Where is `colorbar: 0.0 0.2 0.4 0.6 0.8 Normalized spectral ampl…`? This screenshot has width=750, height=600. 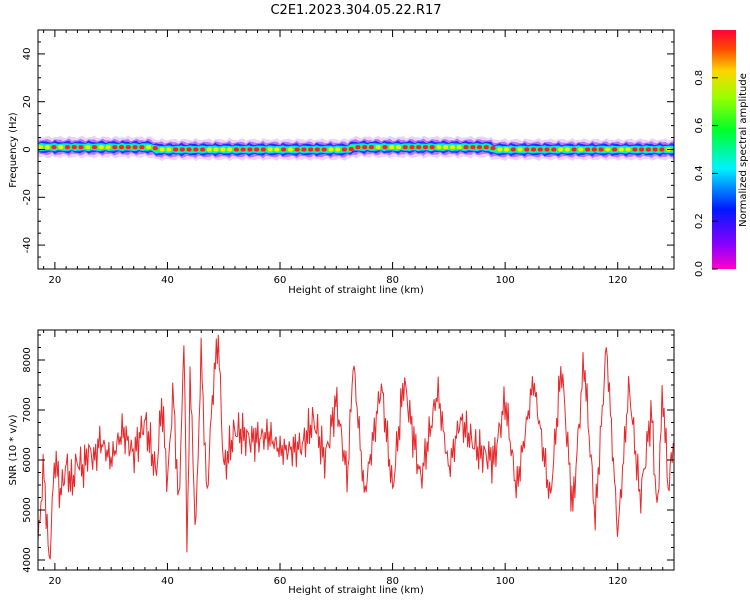
colorbar: 0.0 0.2 0.4 0.6 0.8 Normalized spectral ampl… is located at coordinates (721, 153).